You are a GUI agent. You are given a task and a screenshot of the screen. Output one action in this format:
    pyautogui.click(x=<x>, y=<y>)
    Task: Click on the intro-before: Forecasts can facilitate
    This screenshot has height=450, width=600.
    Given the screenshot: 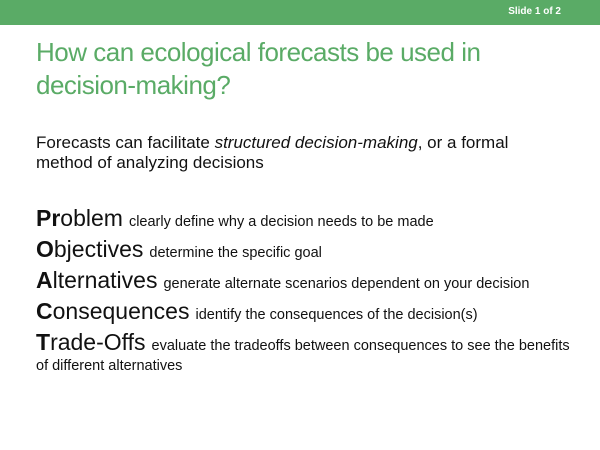 What is the action you would take?
    pyautogui.click(x=125, y=142)
    